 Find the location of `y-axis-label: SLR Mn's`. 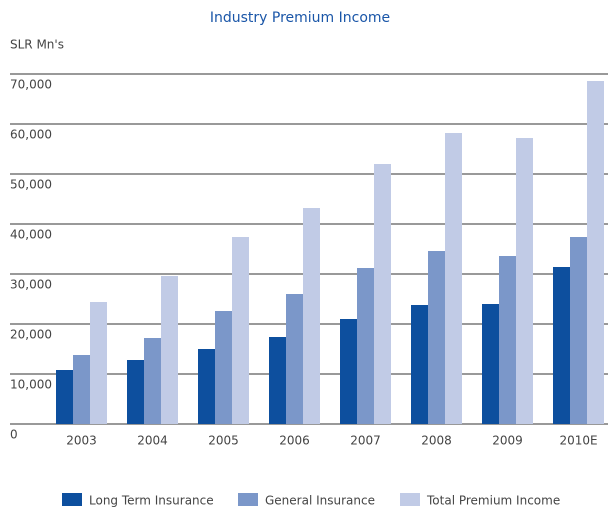

y-axis-label: SLR Mn's is located at coordinates (37, 45).